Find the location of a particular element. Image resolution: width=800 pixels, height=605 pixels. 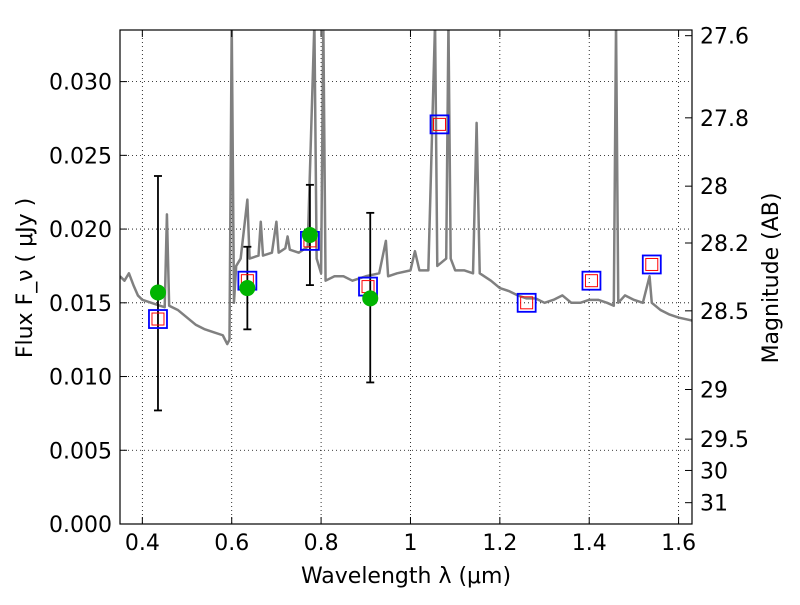

y2-tick-label: 28 is located at coordinates (714, 187).